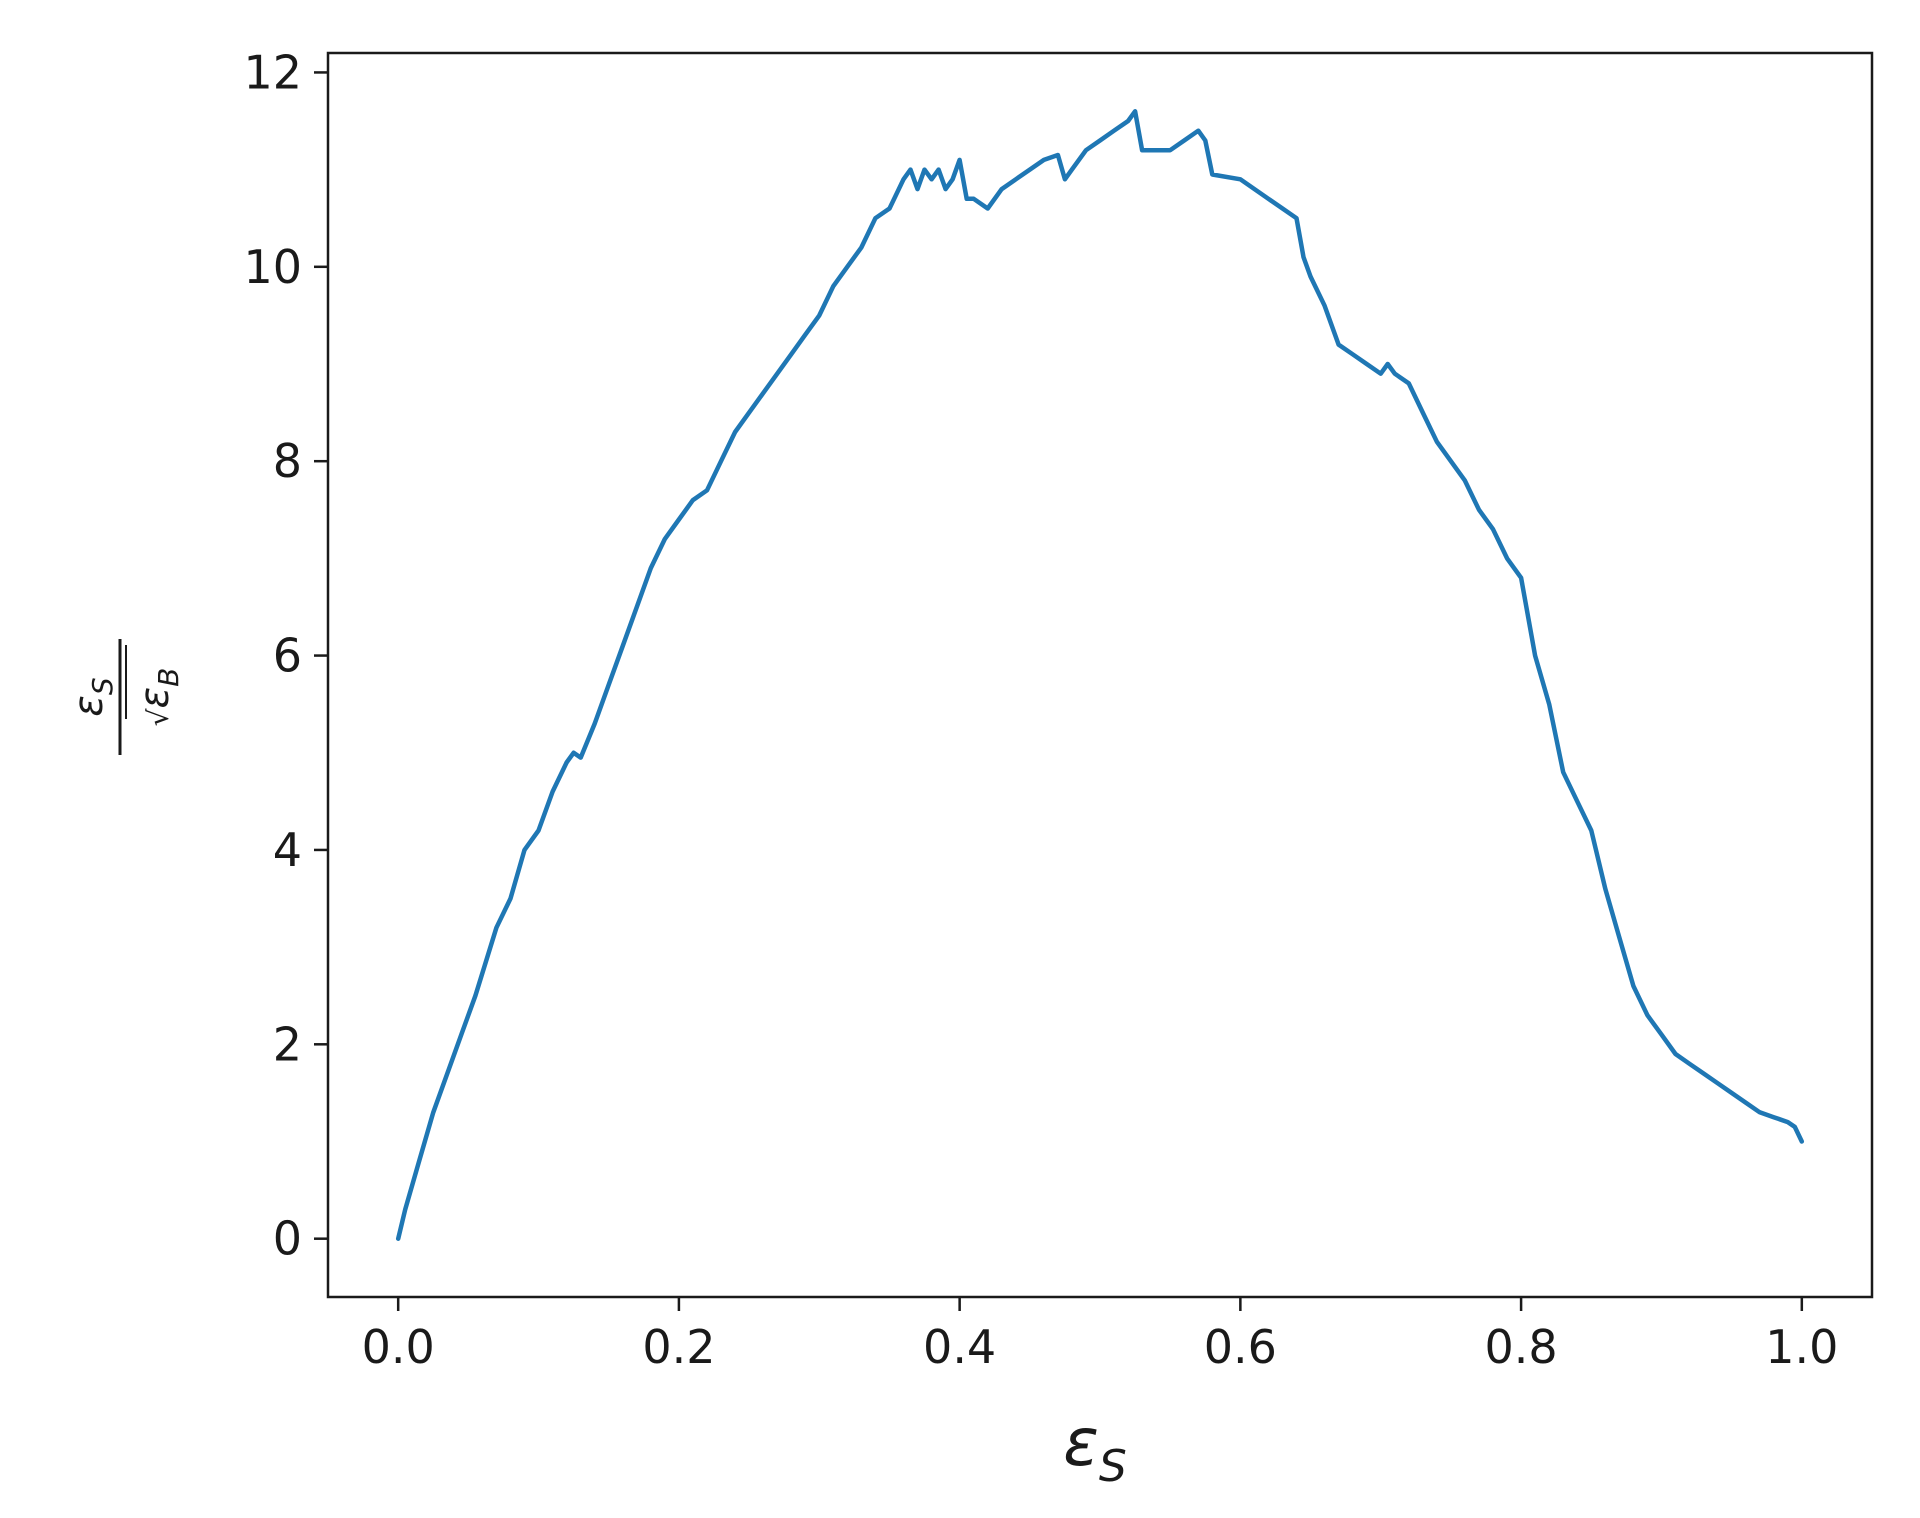 This screenshot has height=1518, width=1920. What do you see at coordinates (155, 698) in the screenshot?
I see `y-label-denominator-base: ε` at bounding box center [155, 698].